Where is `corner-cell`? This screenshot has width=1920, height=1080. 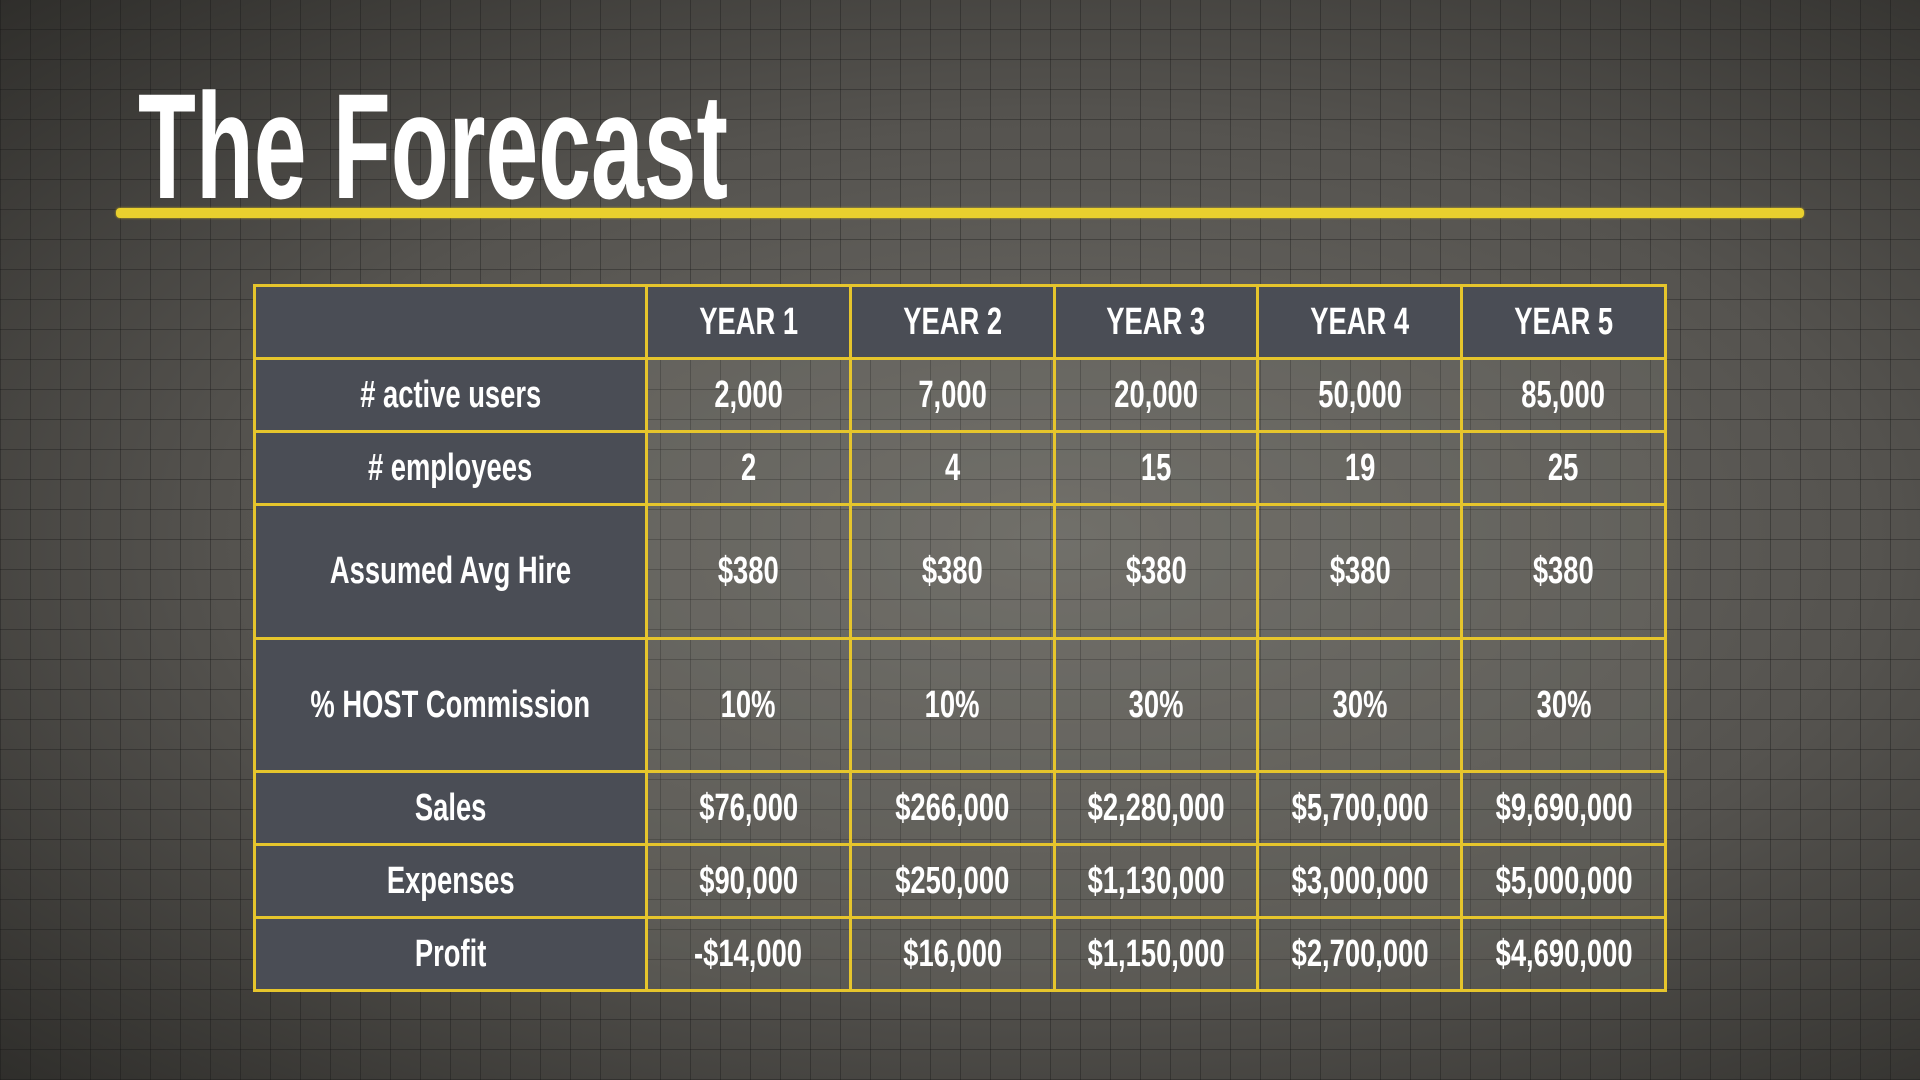
corner-cell is located at coordinates (450, 322).